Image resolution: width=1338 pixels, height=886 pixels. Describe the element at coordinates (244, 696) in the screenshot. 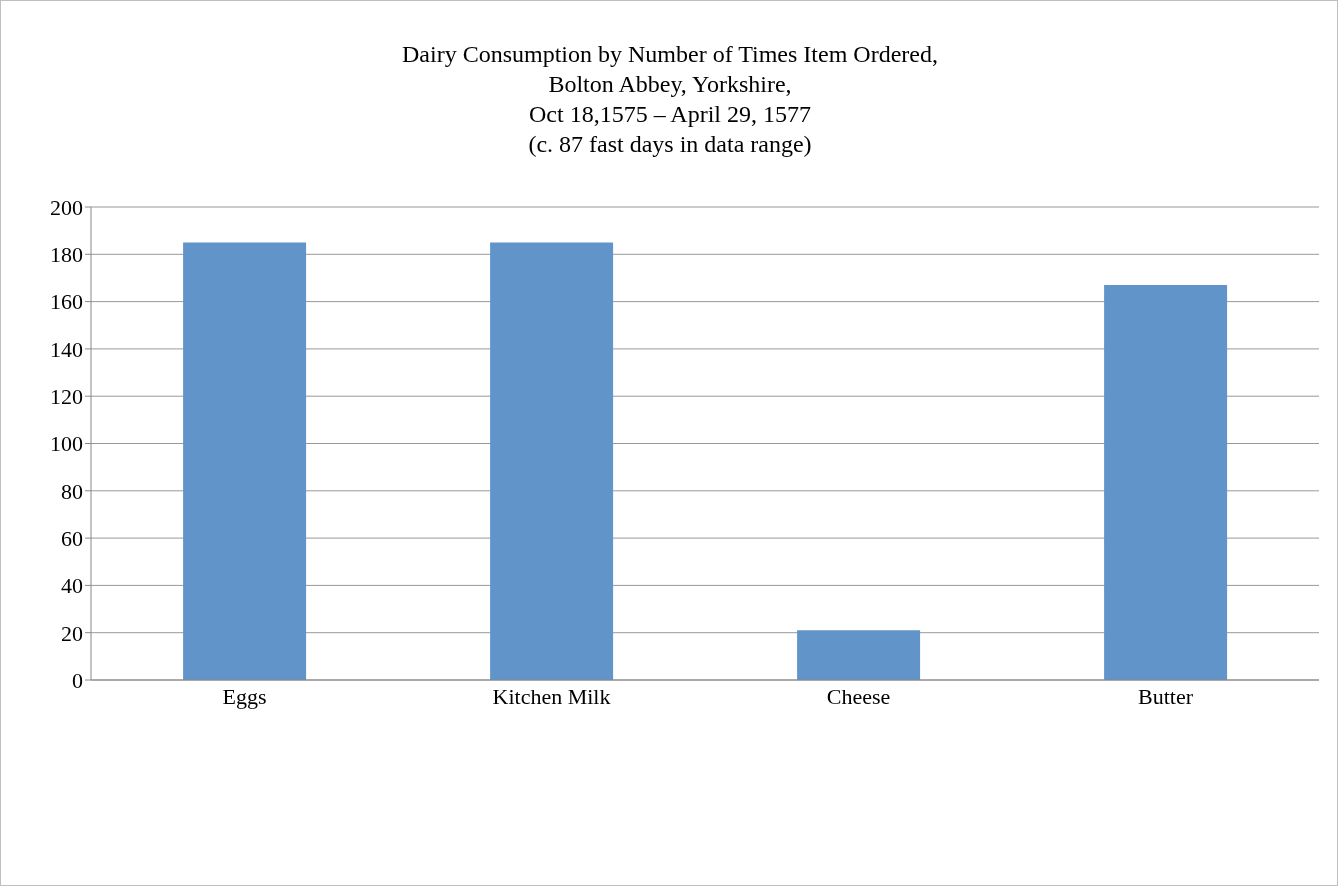

I see `x-tick-label: Eggs` at that location.